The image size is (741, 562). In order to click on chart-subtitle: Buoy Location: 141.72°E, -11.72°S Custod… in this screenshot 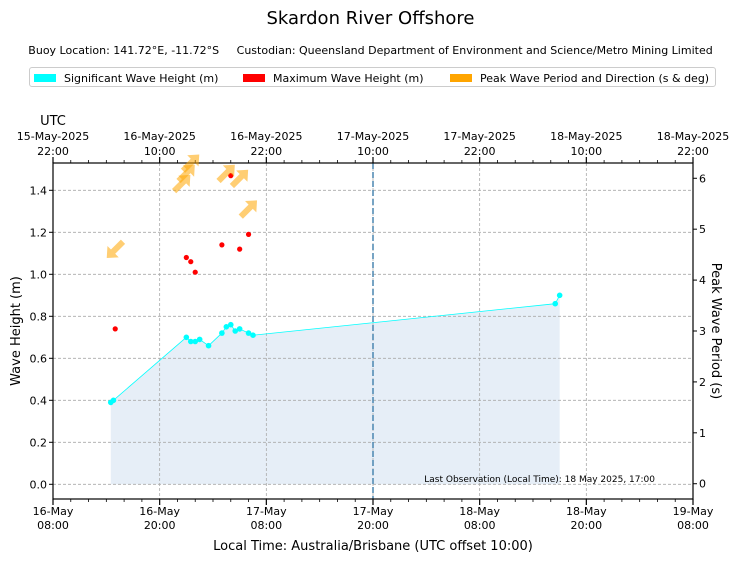, I will do `click(370, 50)`.